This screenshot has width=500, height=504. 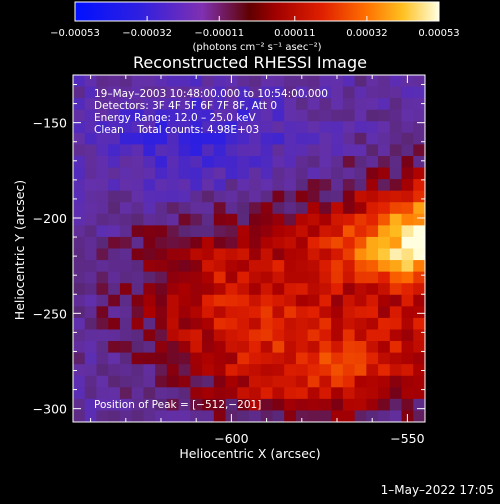 What do you see at coordinates (250, 62) in the screenshot?
I see `chart-title: Reconstructed RHESSI Image` at bounding box center [250, 62].